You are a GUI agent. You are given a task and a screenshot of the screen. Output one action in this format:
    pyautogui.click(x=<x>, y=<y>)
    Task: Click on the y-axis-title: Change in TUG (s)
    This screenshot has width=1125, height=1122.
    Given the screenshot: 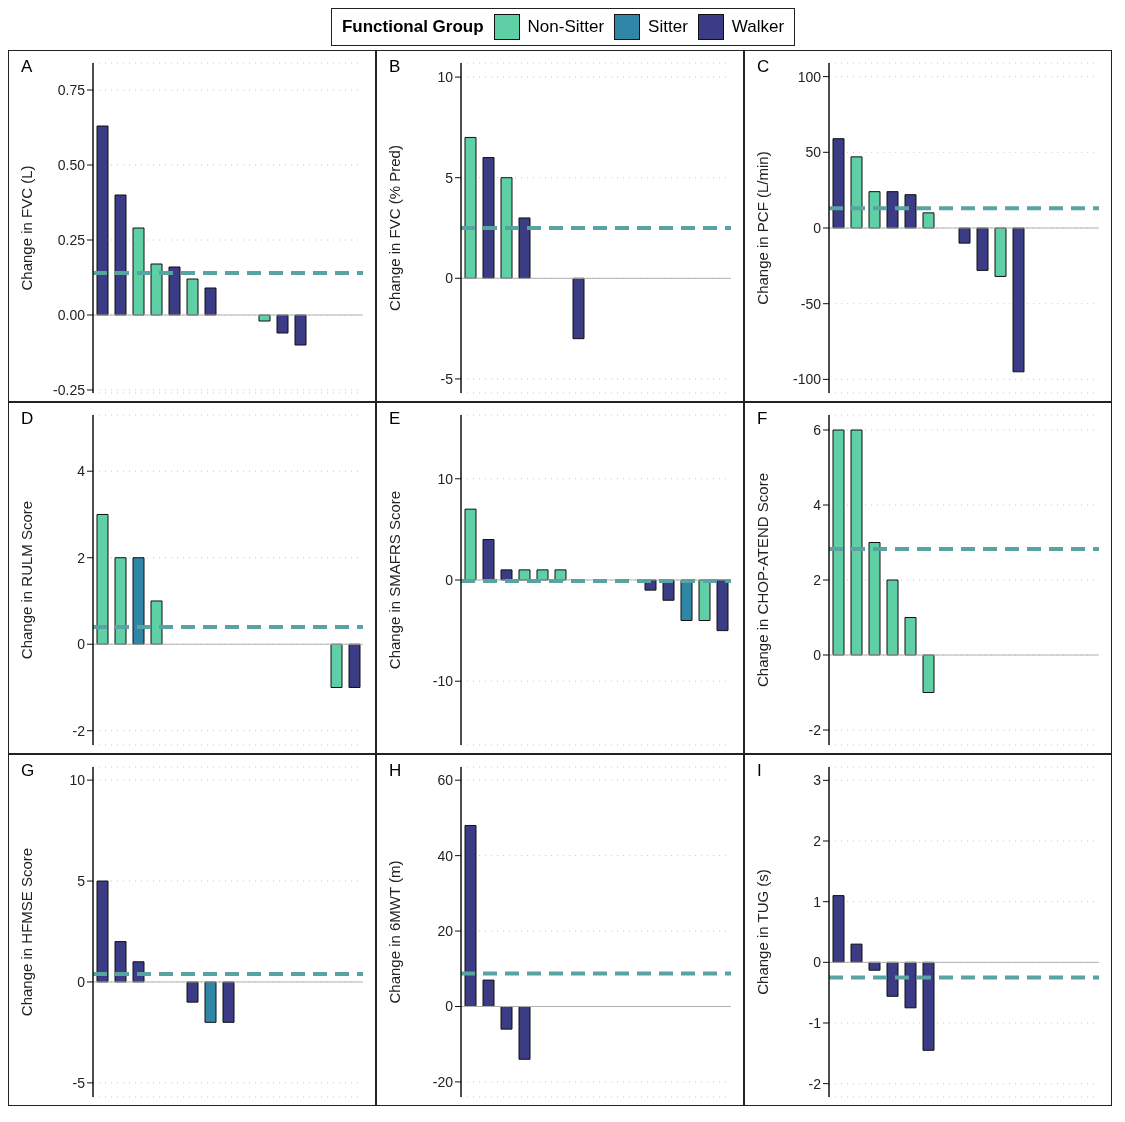 What is the action you would take?
    pyautogui.click(x=763, y=932)
    